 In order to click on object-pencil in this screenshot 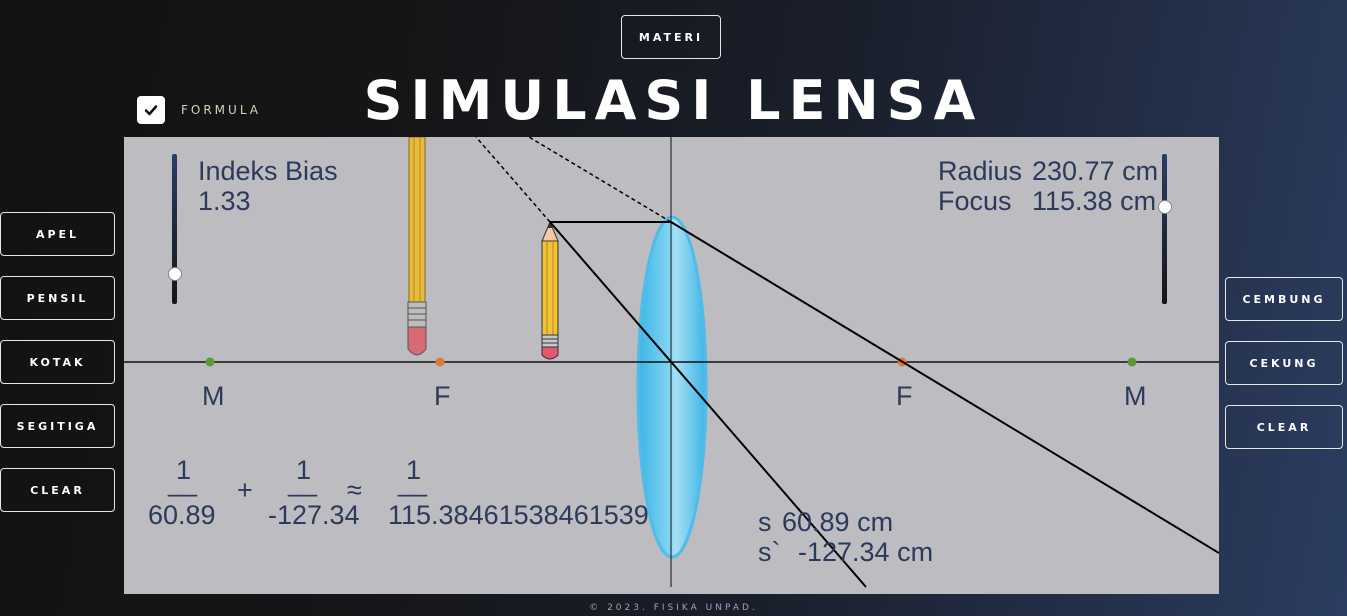, I will do `click(550, 290)`.